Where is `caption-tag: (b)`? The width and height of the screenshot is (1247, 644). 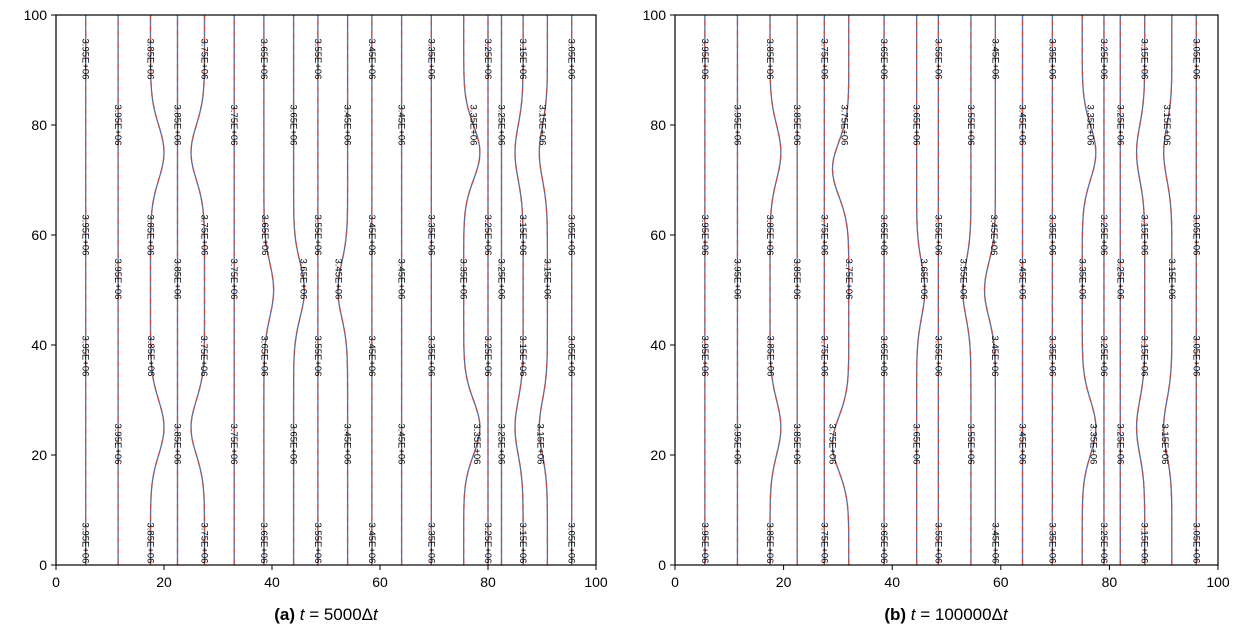
caption-tag: (b) is located at coordinates (897, 614).